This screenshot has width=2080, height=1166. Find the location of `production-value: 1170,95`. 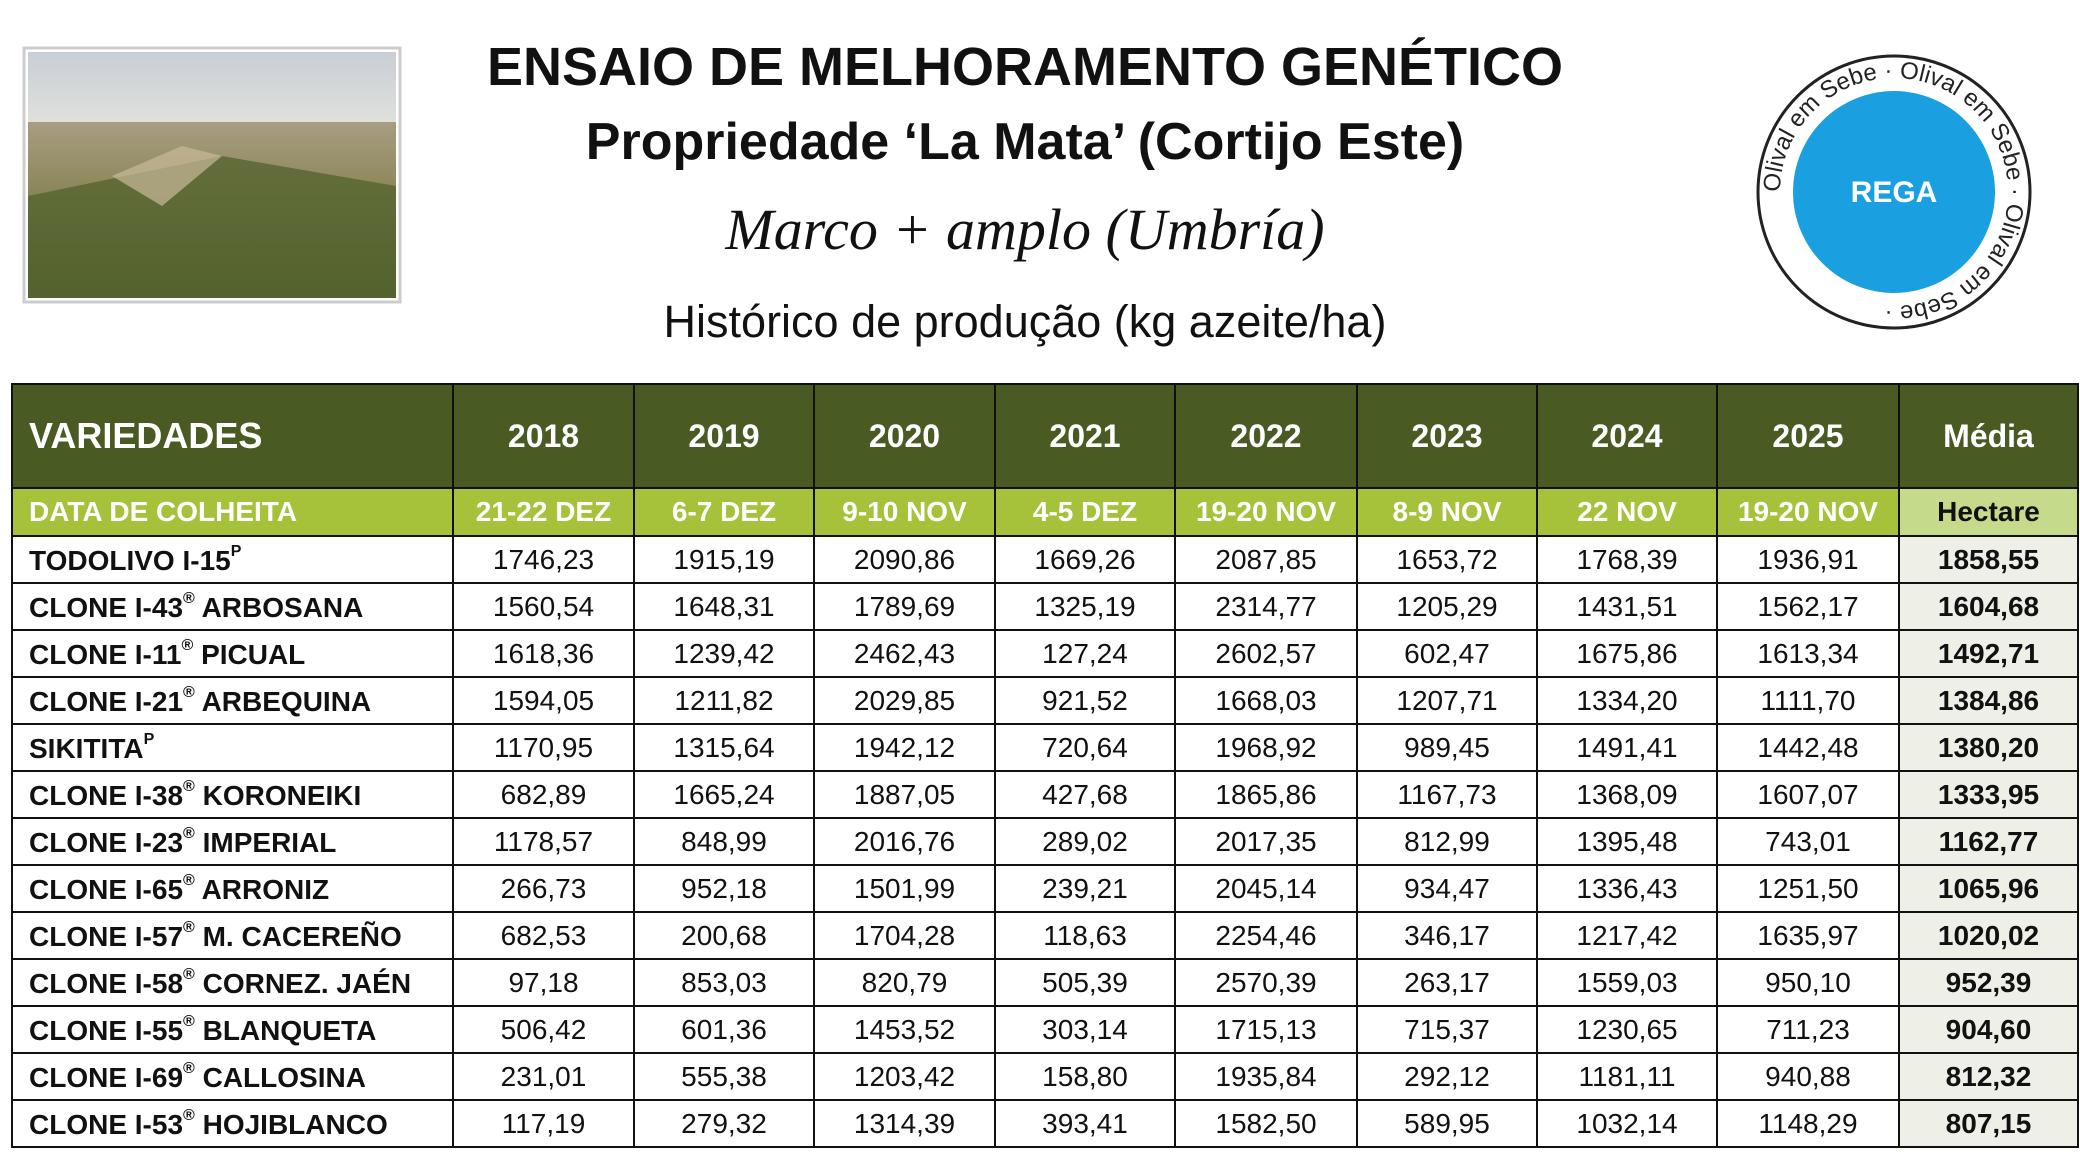

production-value: 1170,95 is located at coordinates (543, 747).